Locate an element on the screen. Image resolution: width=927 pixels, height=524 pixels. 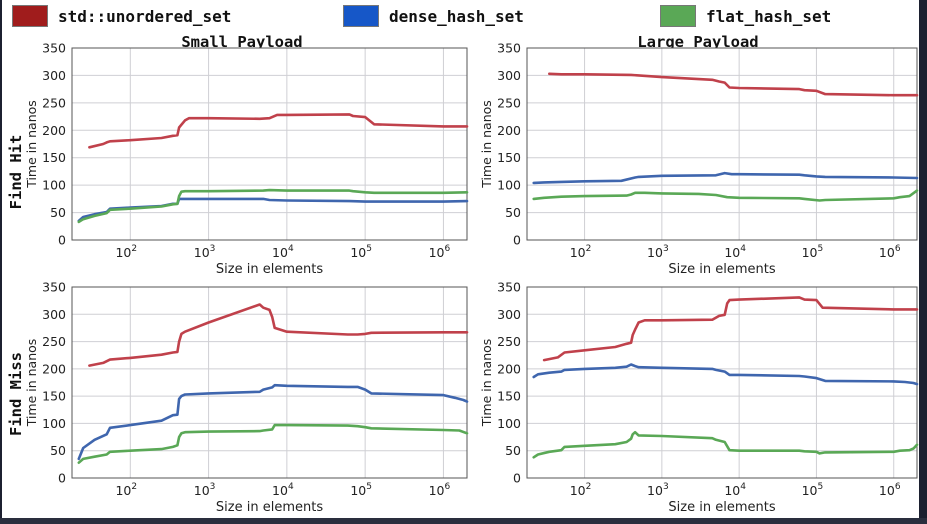
column-title-small-payload: Small Payload is located at coordinates (241, 42).